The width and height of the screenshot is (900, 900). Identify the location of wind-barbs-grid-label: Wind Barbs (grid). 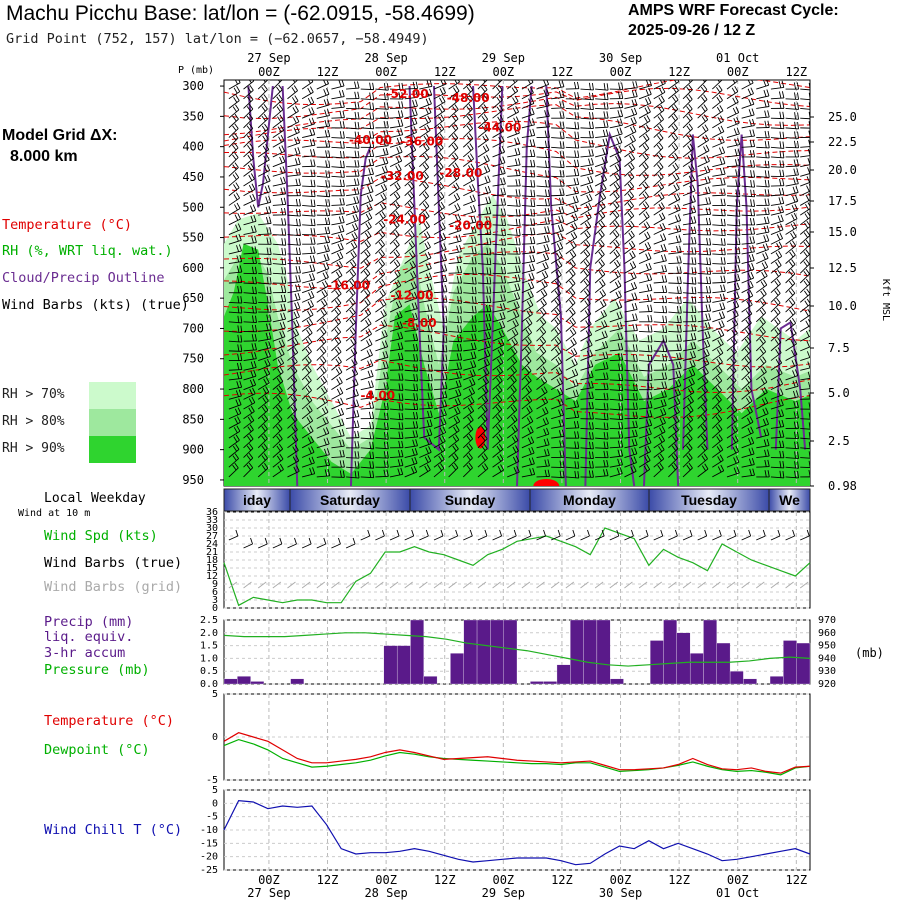
(113, 587).